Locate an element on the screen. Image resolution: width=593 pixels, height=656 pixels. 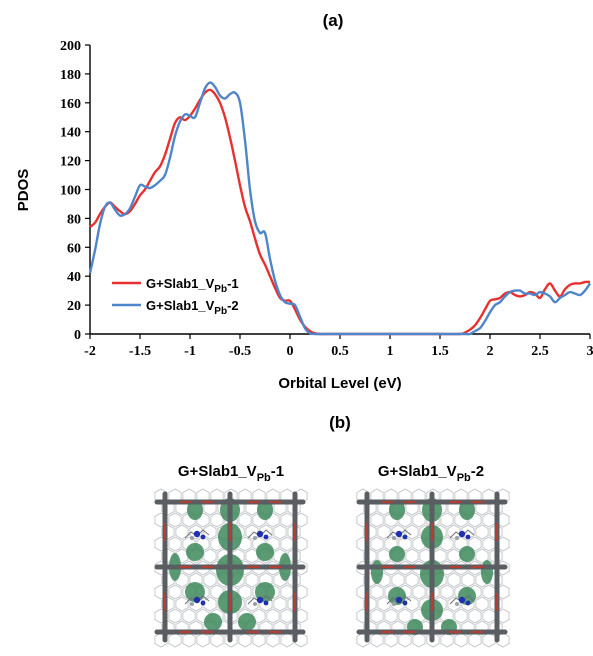
structure-title-2: G+Slab1_VPb-2 is located at coordinates (431, 473).